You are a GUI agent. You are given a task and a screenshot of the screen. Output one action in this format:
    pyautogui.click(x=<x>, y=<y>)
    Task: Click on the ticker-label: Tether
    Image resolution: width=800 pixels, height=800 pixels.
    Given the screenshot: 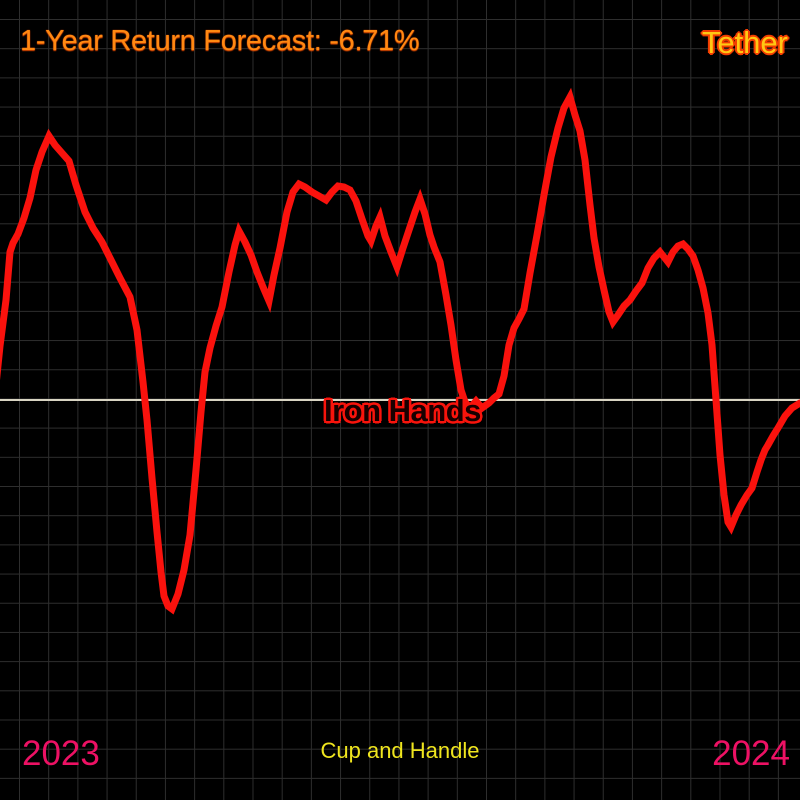 What is the action you would take?
    pyautogui.click(x=744, y=42)
    